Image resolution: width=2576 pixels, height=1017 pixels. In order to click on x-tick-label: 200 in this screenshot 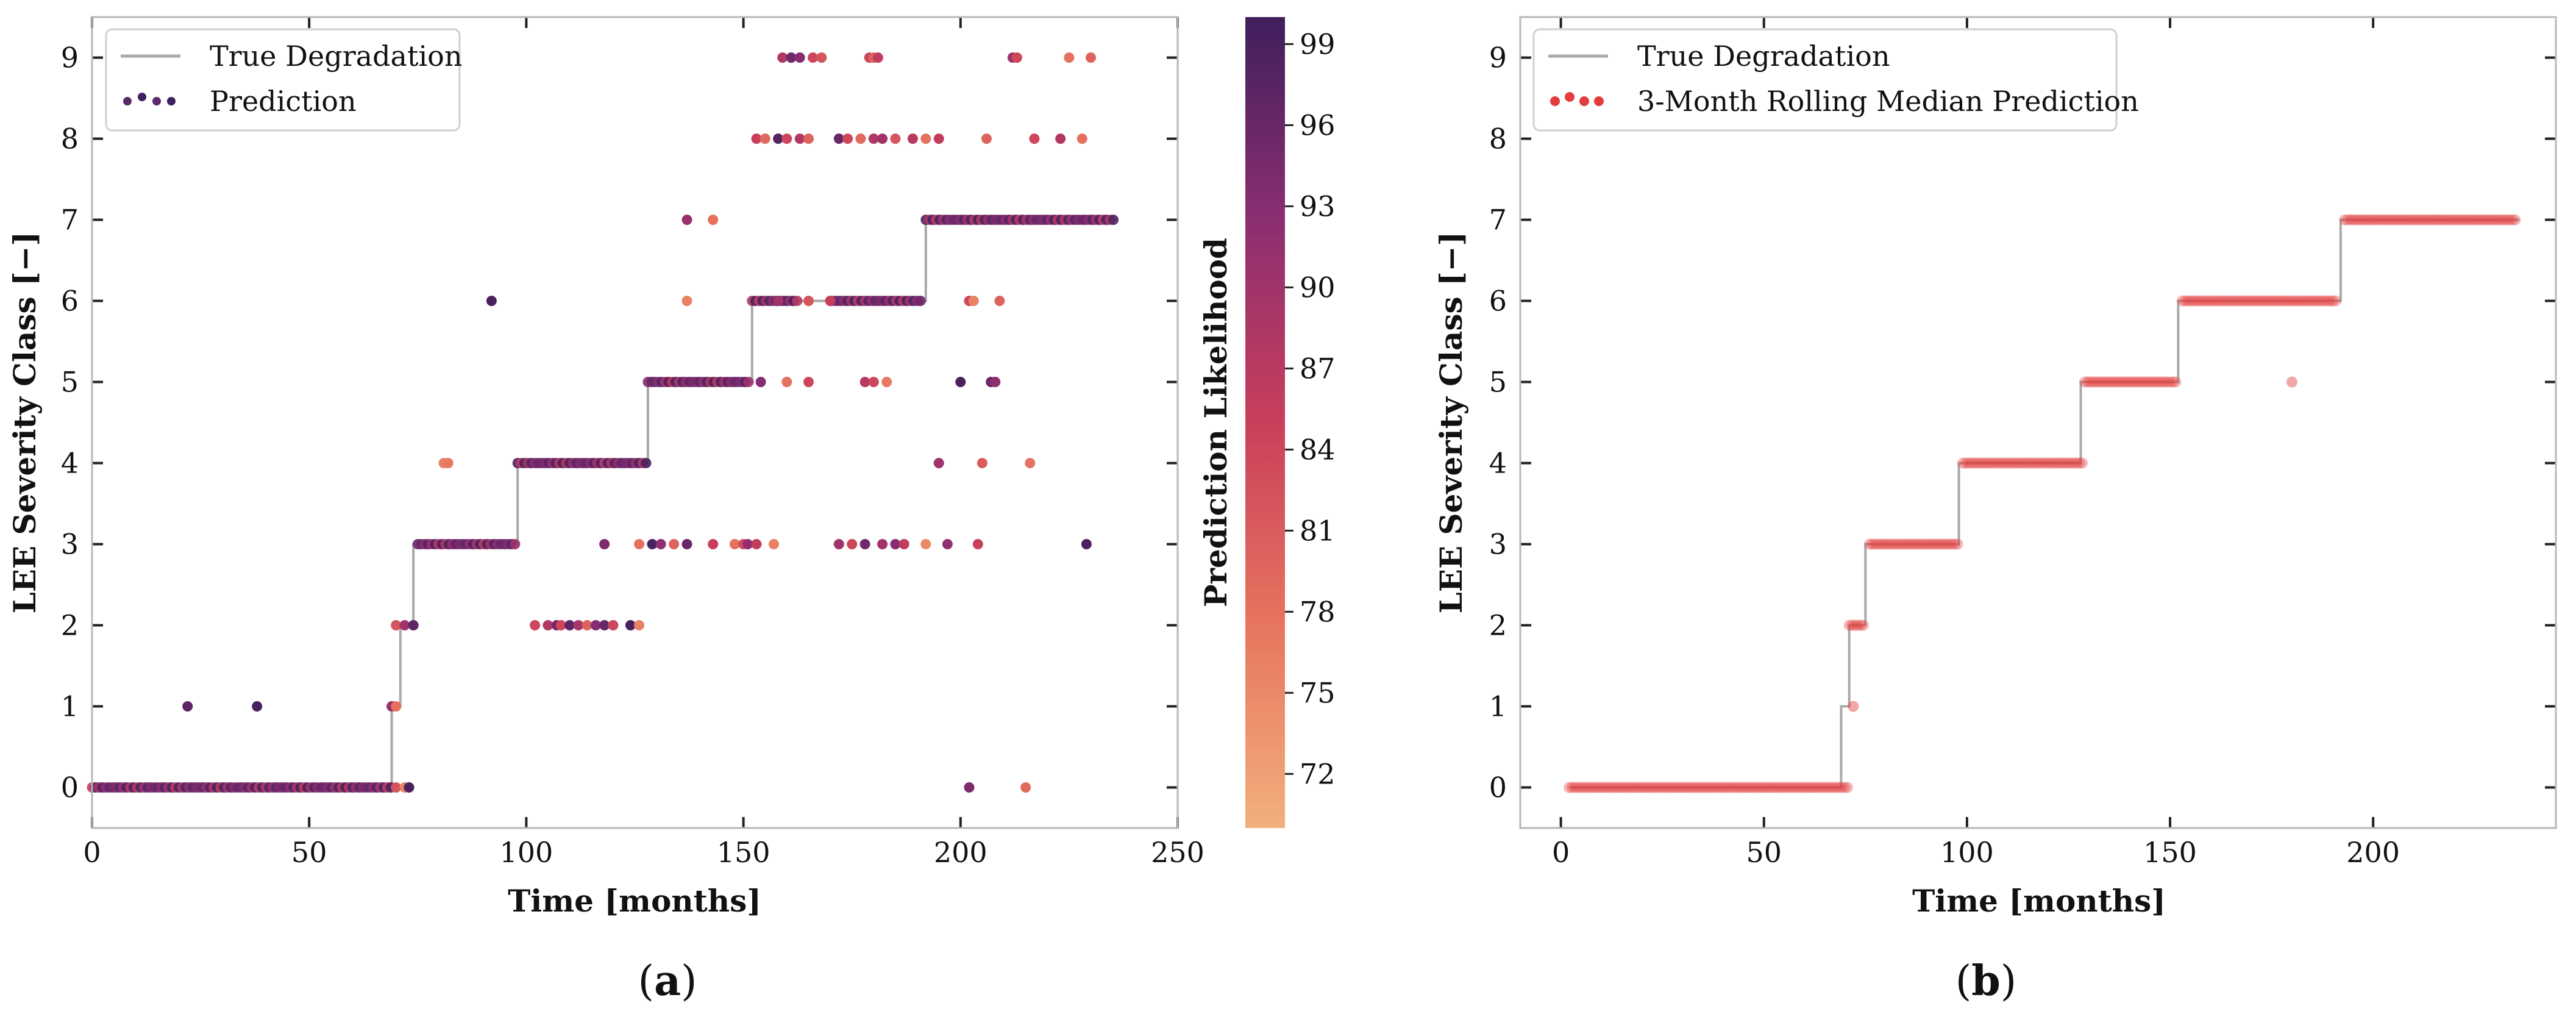, I will do `click(960, 852)`.